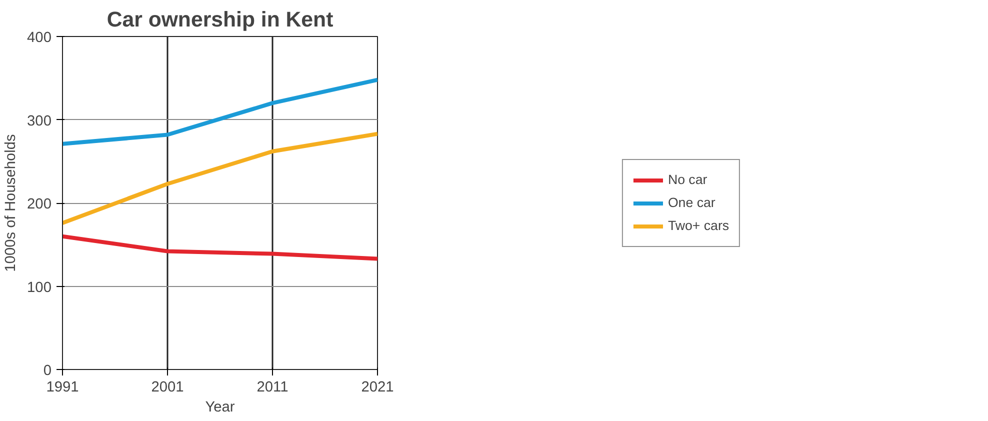 This screenshot has width=988, height=421. Describe the element at coordinates (377, 388) in the screenshot. I see `x-tick-label: 2021` at that location.